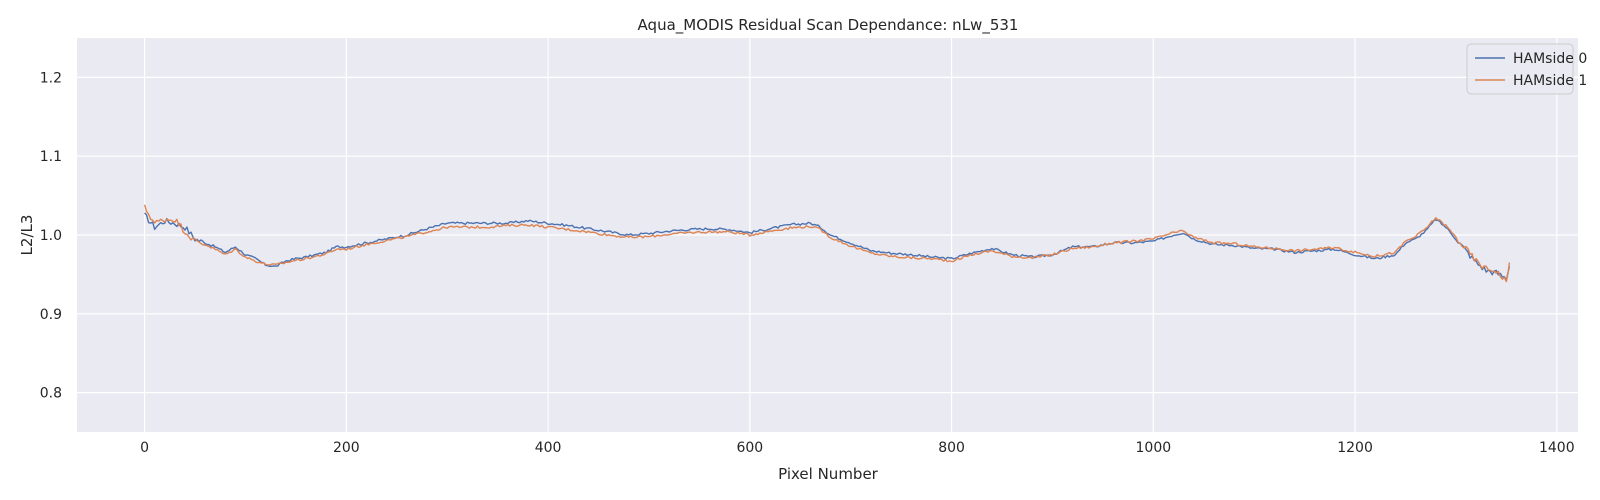 This screenshot has width=1600, height=500. I want to click on x-axis-label: Pixel Number, so click(828, 474).